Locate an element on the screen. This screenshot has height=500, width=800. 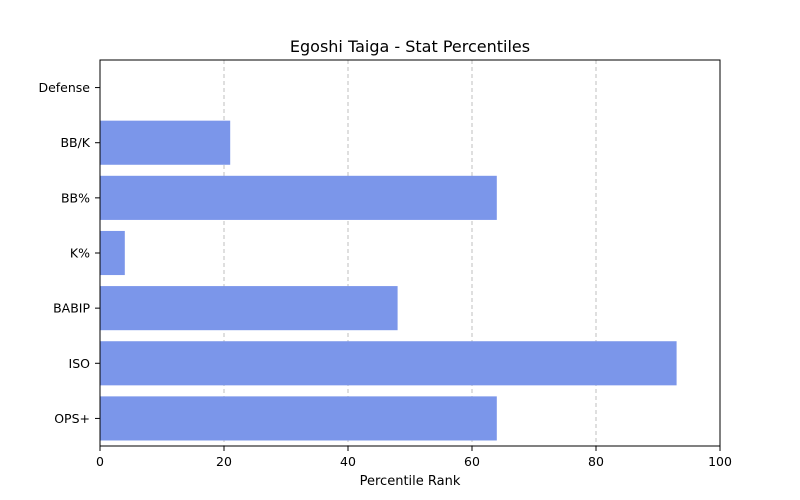
x-axis-label: Percentile Rank is located at coordinates (410, 481).